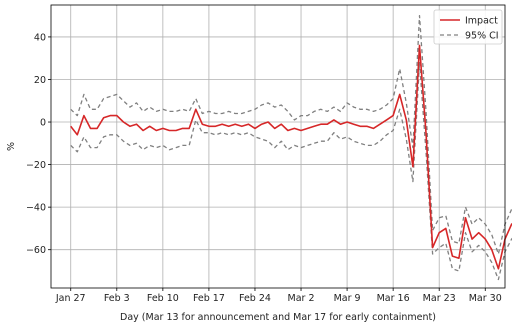 This screenshot has width=512, height=327. I want to click on legend-ci-label: 95% CI, so click(482, 36).